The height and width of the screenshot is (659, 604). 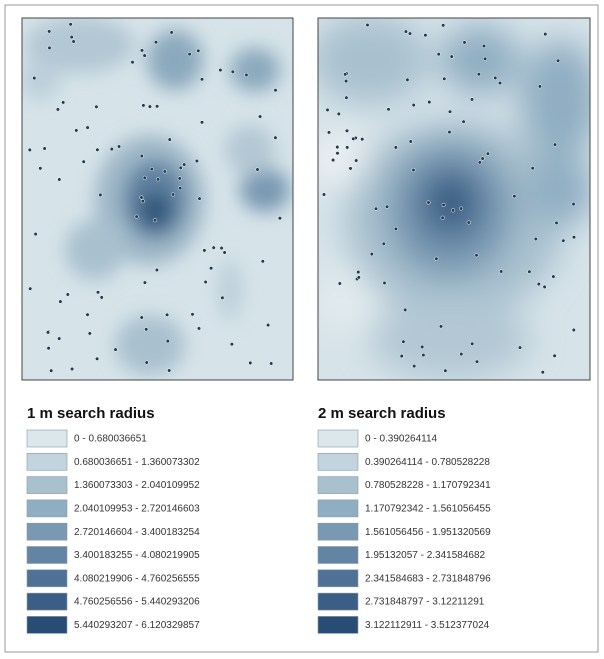 I want to click on legend-label: 2.720146604 - 3.400183254, so click(x=137, y=532).